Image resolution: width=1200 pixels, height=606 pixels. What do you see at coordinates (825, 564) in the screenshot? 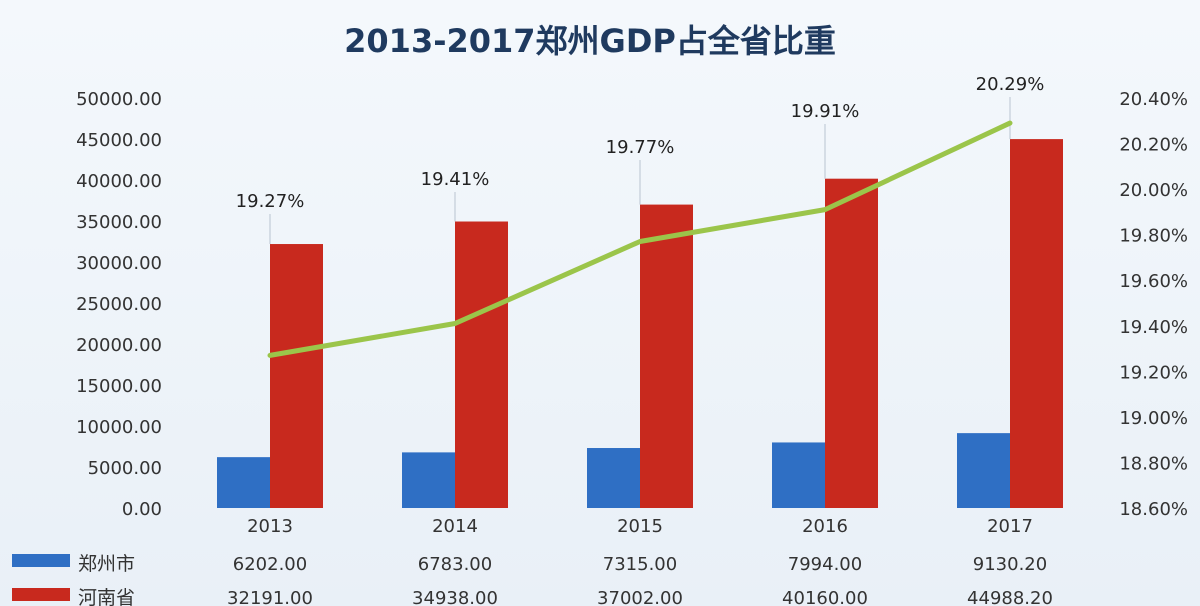
I see `table-cell: 7994.00` at bounding box center [825, 564].